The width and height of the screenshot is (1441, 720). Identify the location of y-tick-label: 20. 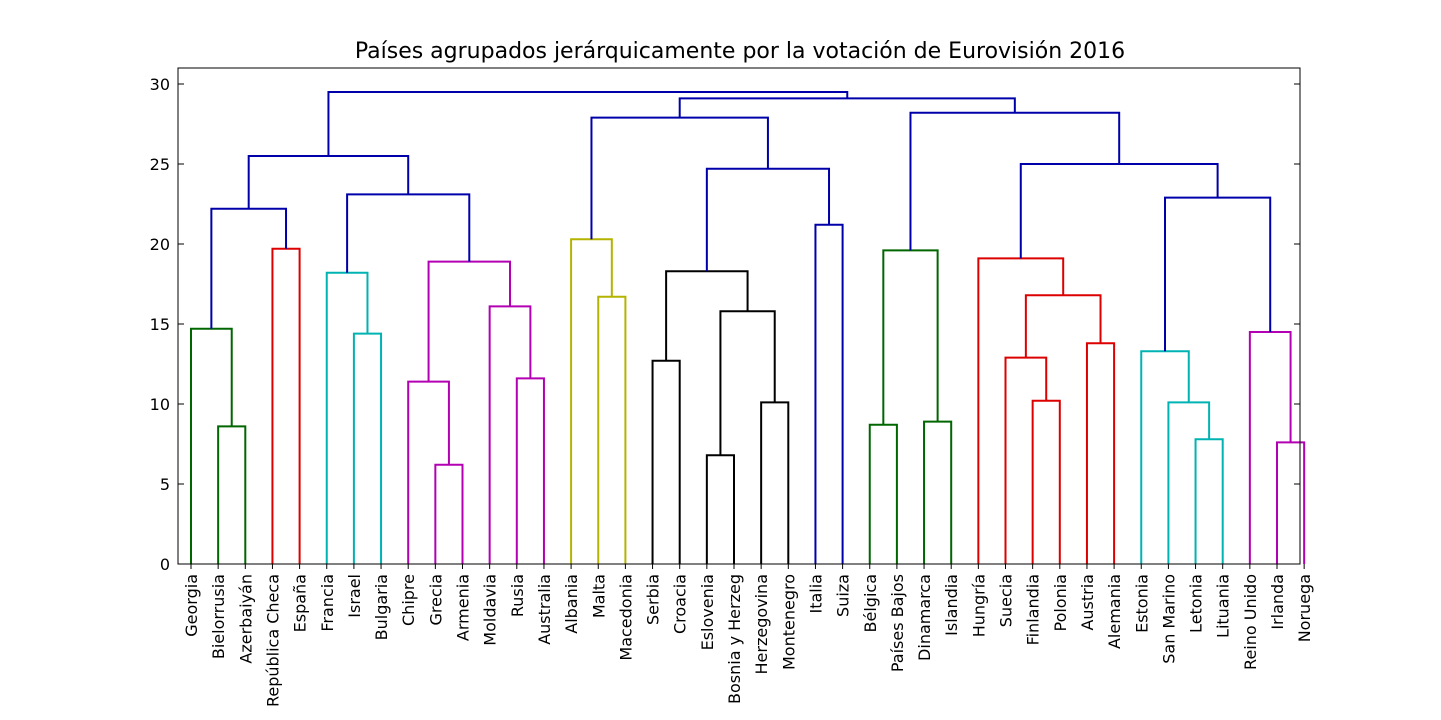
(160, 244).